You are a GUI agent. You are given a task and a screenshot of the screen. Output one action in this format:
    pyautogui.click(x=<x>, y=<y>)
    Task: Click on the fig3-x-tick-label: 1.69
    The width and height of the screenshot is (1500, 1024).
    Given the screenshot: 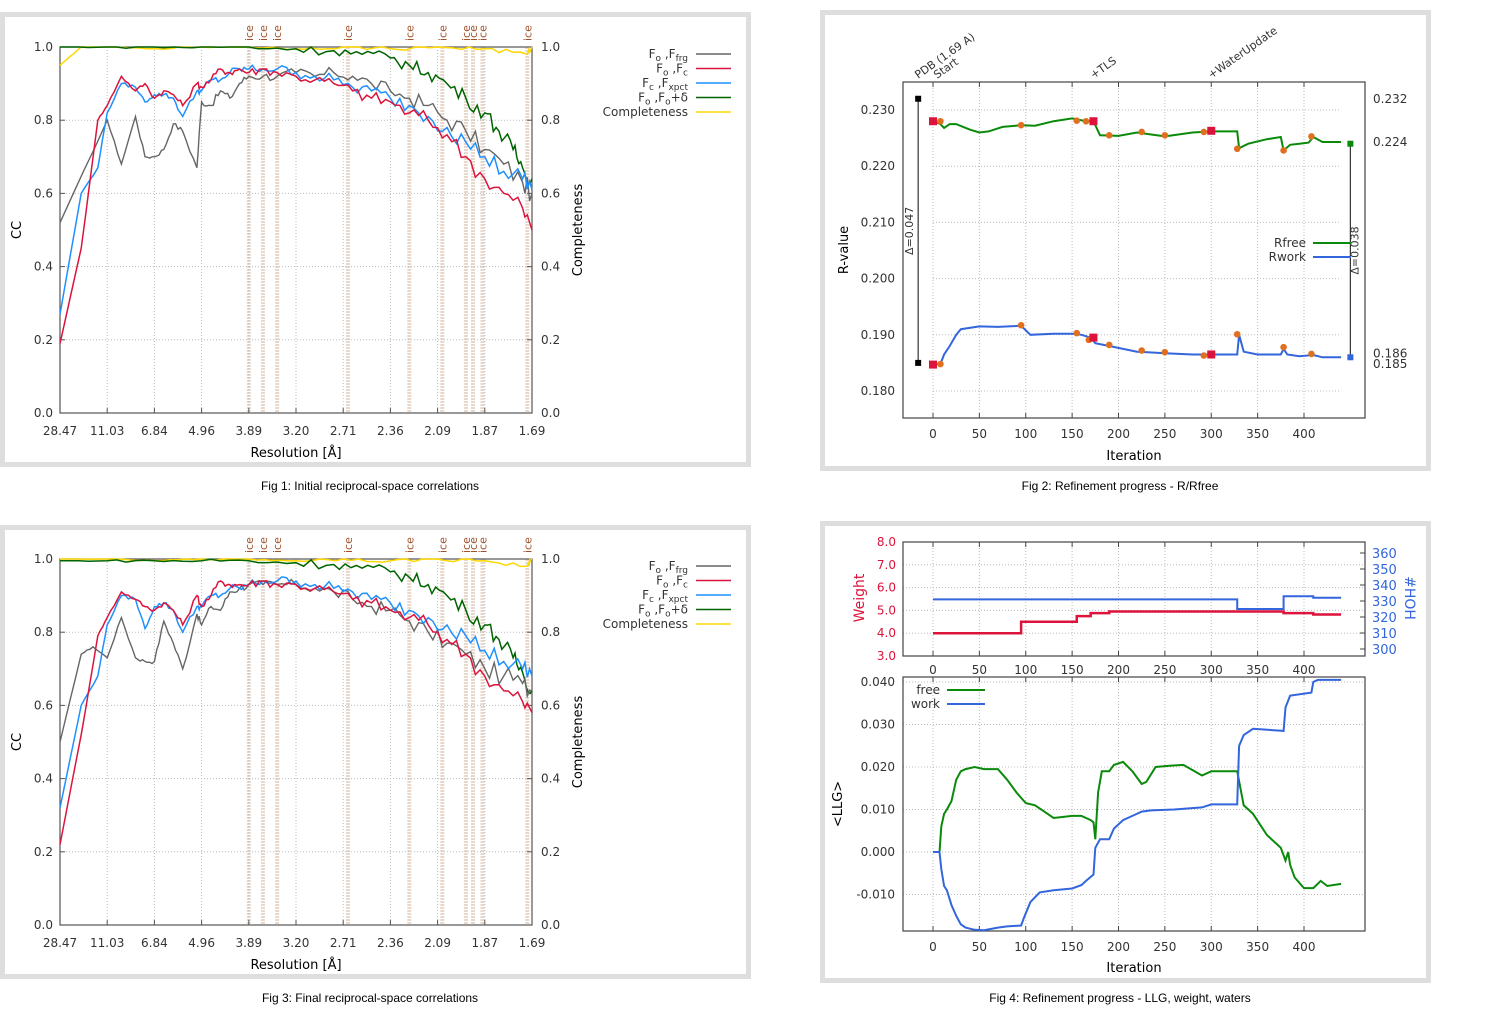 What is the action you would take?
    pyautogui.click(x=532, y=943)
    